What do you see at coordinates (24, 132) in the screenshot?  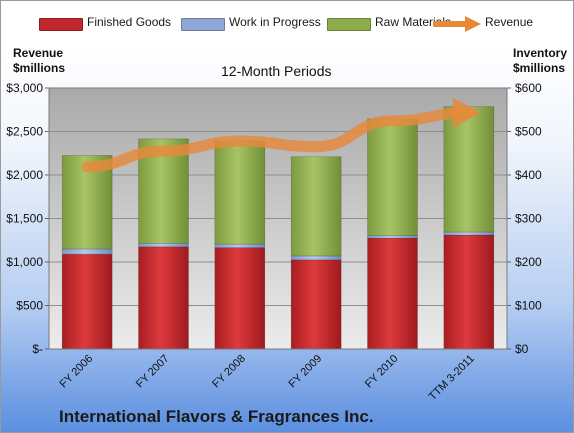 I see `left-tick-label: $2,500` at bounding box center [24, 132].